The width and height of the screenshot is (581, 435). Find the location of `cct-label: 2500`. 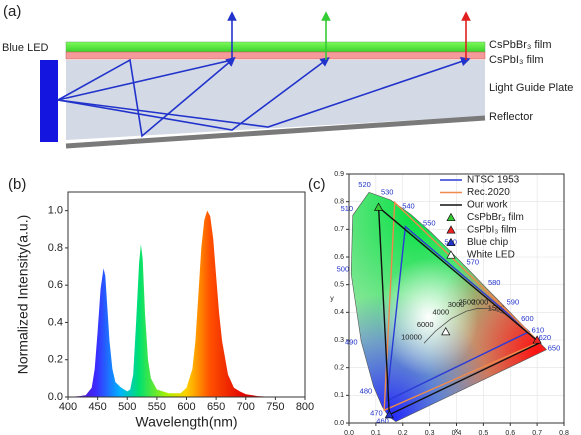

cct-label: 2500 is located at coordinates (467, 301).